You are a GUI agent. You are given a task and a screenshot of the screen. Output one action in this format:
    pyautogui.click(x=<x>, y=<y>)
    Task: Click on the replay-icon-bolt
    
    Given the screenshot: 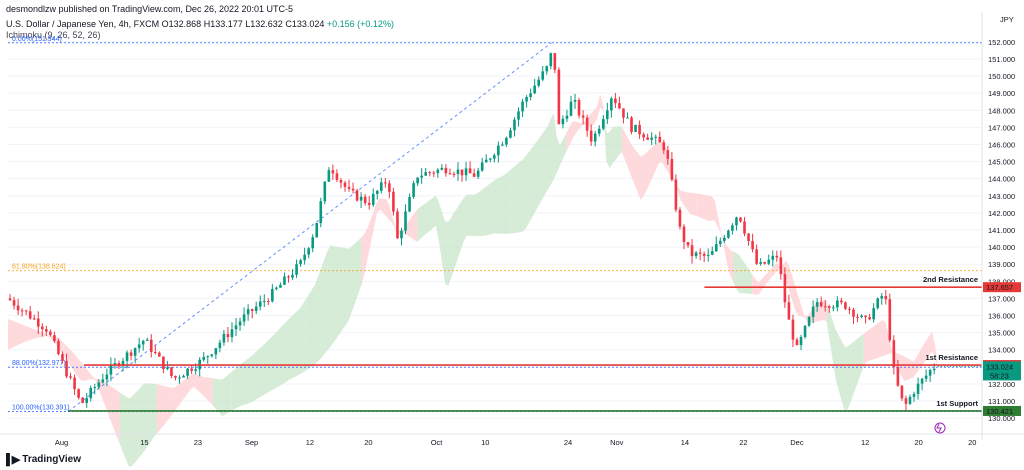 What is the action you would take?
    pyautogui.click(x=939, y=428)
    